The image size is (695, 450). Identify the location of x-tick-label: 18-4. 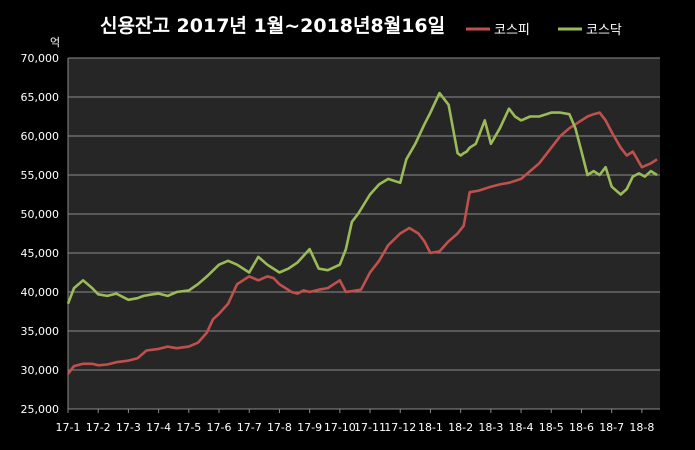
(521, 427).